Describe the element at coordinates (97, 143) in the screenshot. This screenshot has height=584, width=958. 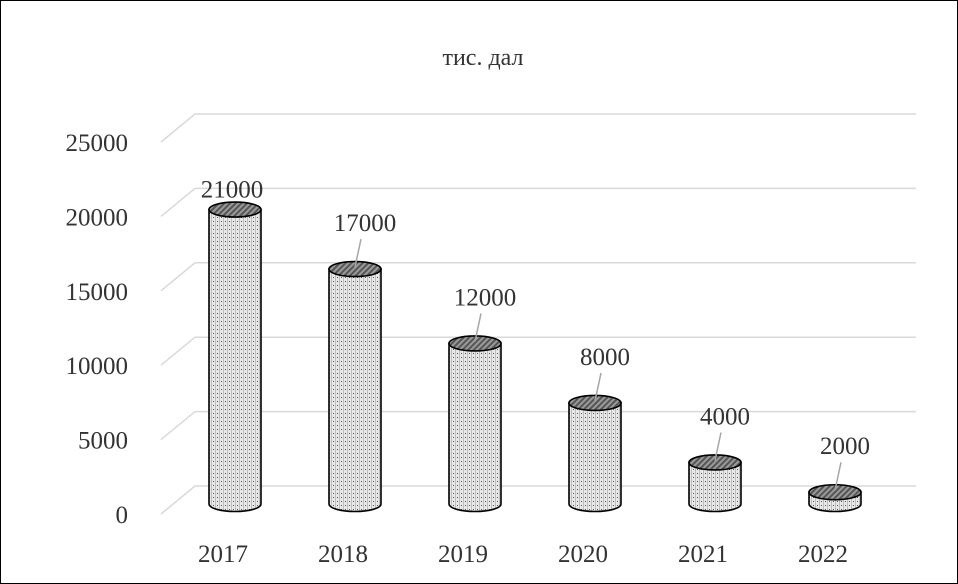
I see `y-tick-label: 25000` at that location.